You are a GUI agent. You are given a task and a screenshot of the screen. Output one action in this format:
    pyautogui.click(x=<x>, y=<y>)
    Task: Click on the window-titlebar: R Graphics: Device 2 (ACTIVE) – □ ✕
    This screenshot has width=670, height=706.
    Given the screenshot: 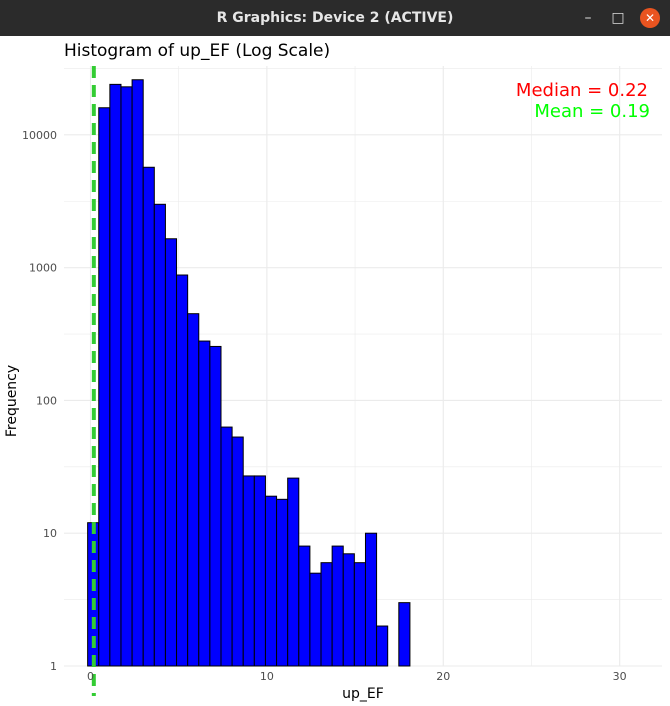 What is the action you would take?
    pyautogui.click(x=335, y=18)
    